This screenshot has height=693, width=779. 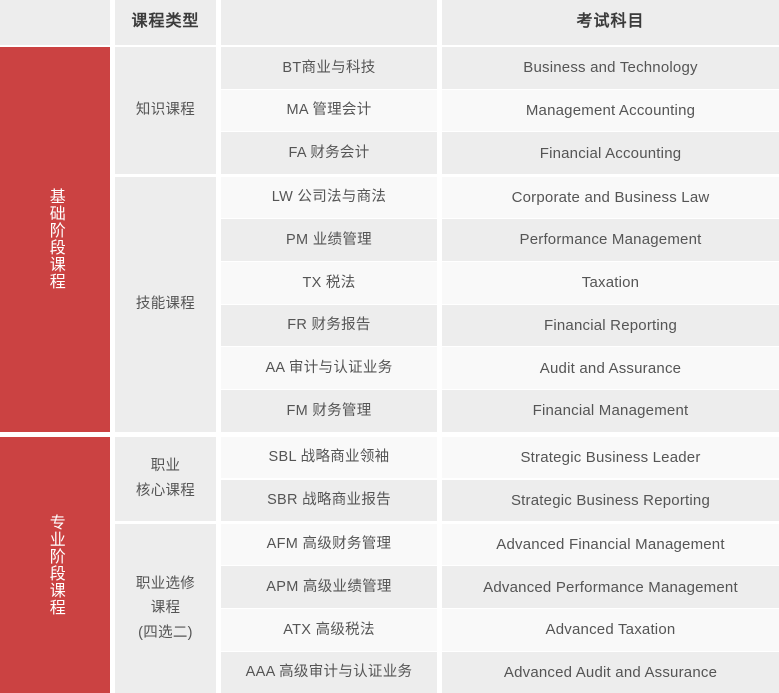 What do you see at coordinates (329, 500) in the screenshot?
I see `course-name-cell: SBR 战略商业报告` at bounding box center [329, 500].